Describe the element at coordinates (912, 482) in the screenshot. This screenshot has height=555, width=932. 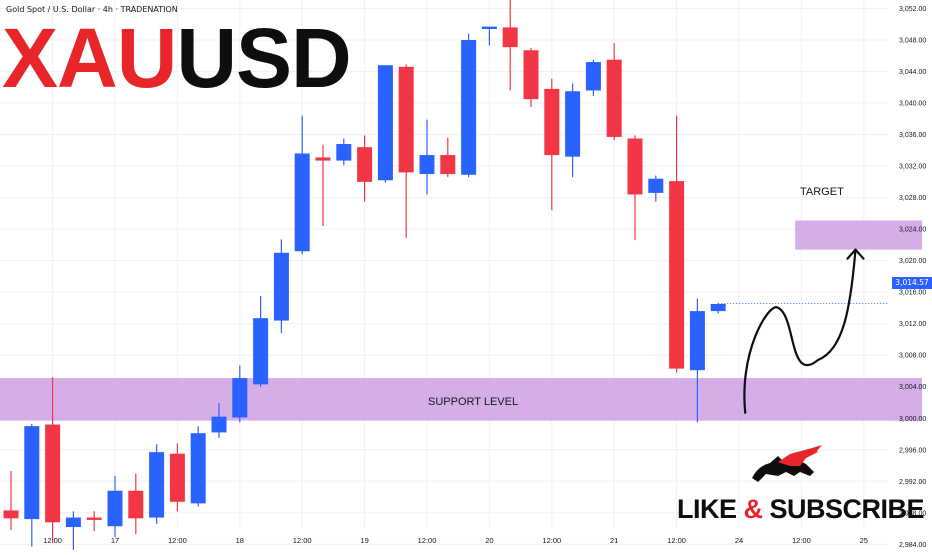
I see `y-tick-label: 2,992.00` at that location.